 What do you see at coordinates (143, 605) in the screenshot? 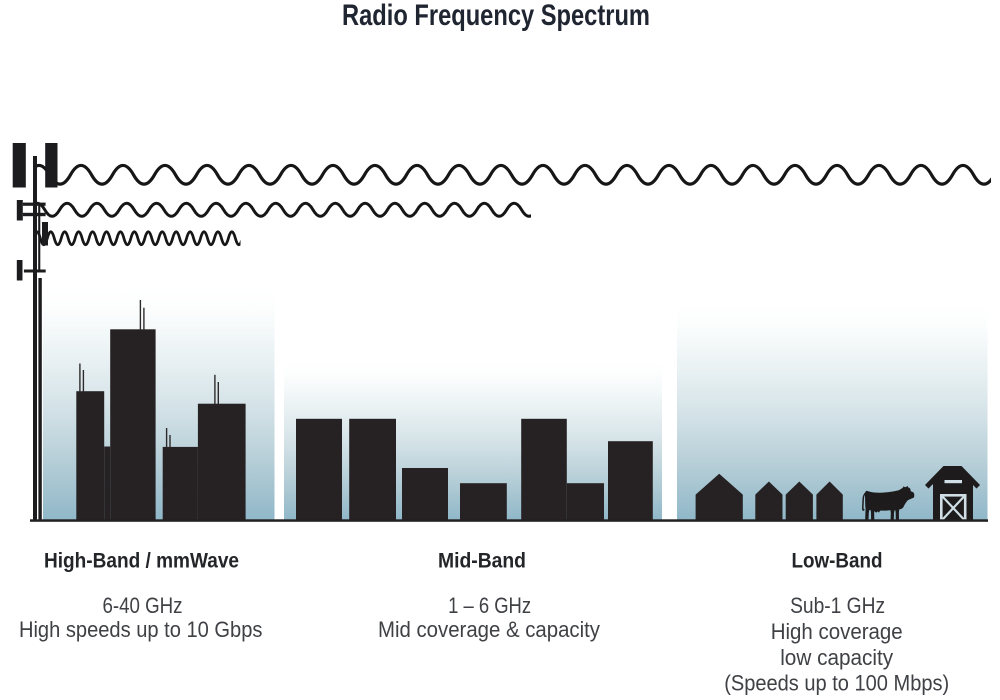
I see `svg-text: 6-40 GHz` at bounding box center [143, 605].